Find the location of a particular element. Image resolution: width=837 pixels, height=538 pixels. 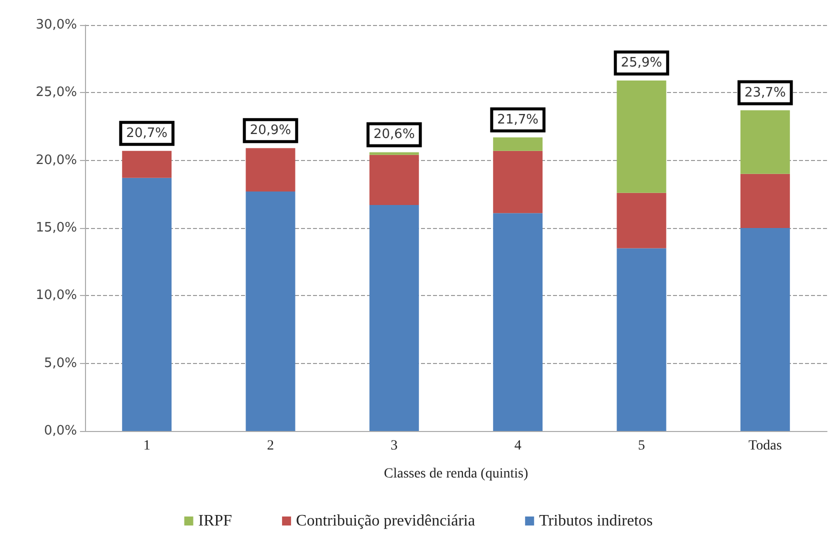

x-tick-label: 5 is located at coordinates (641, 446).